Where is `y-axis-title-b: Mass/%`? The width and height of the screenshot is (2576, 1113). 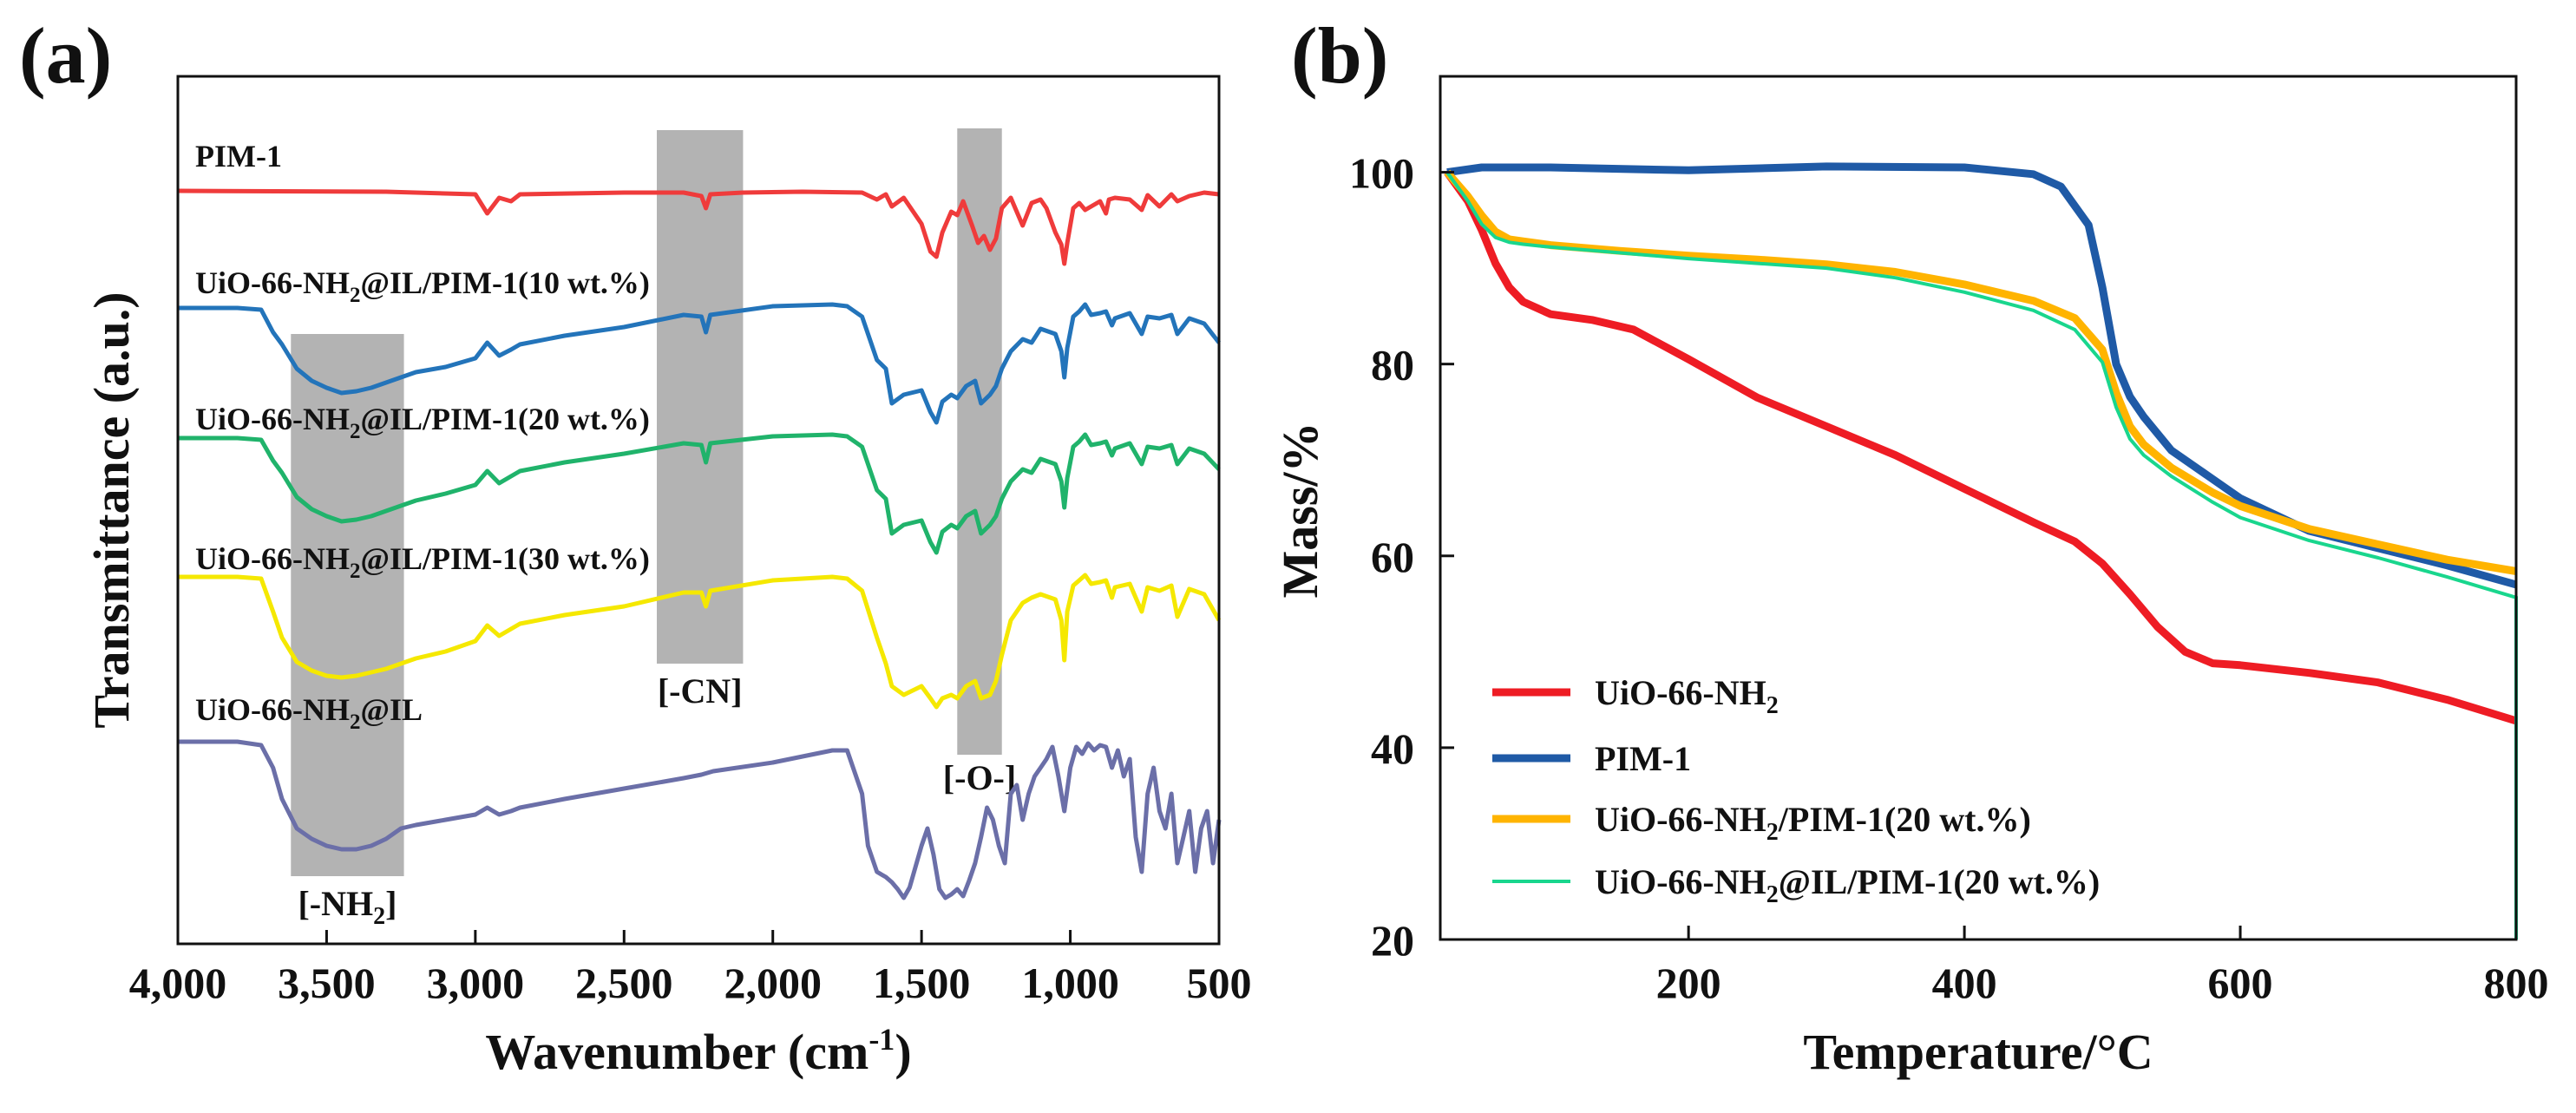
y-axis-title-b: Mass/% is located at coordinates (1300, 510).